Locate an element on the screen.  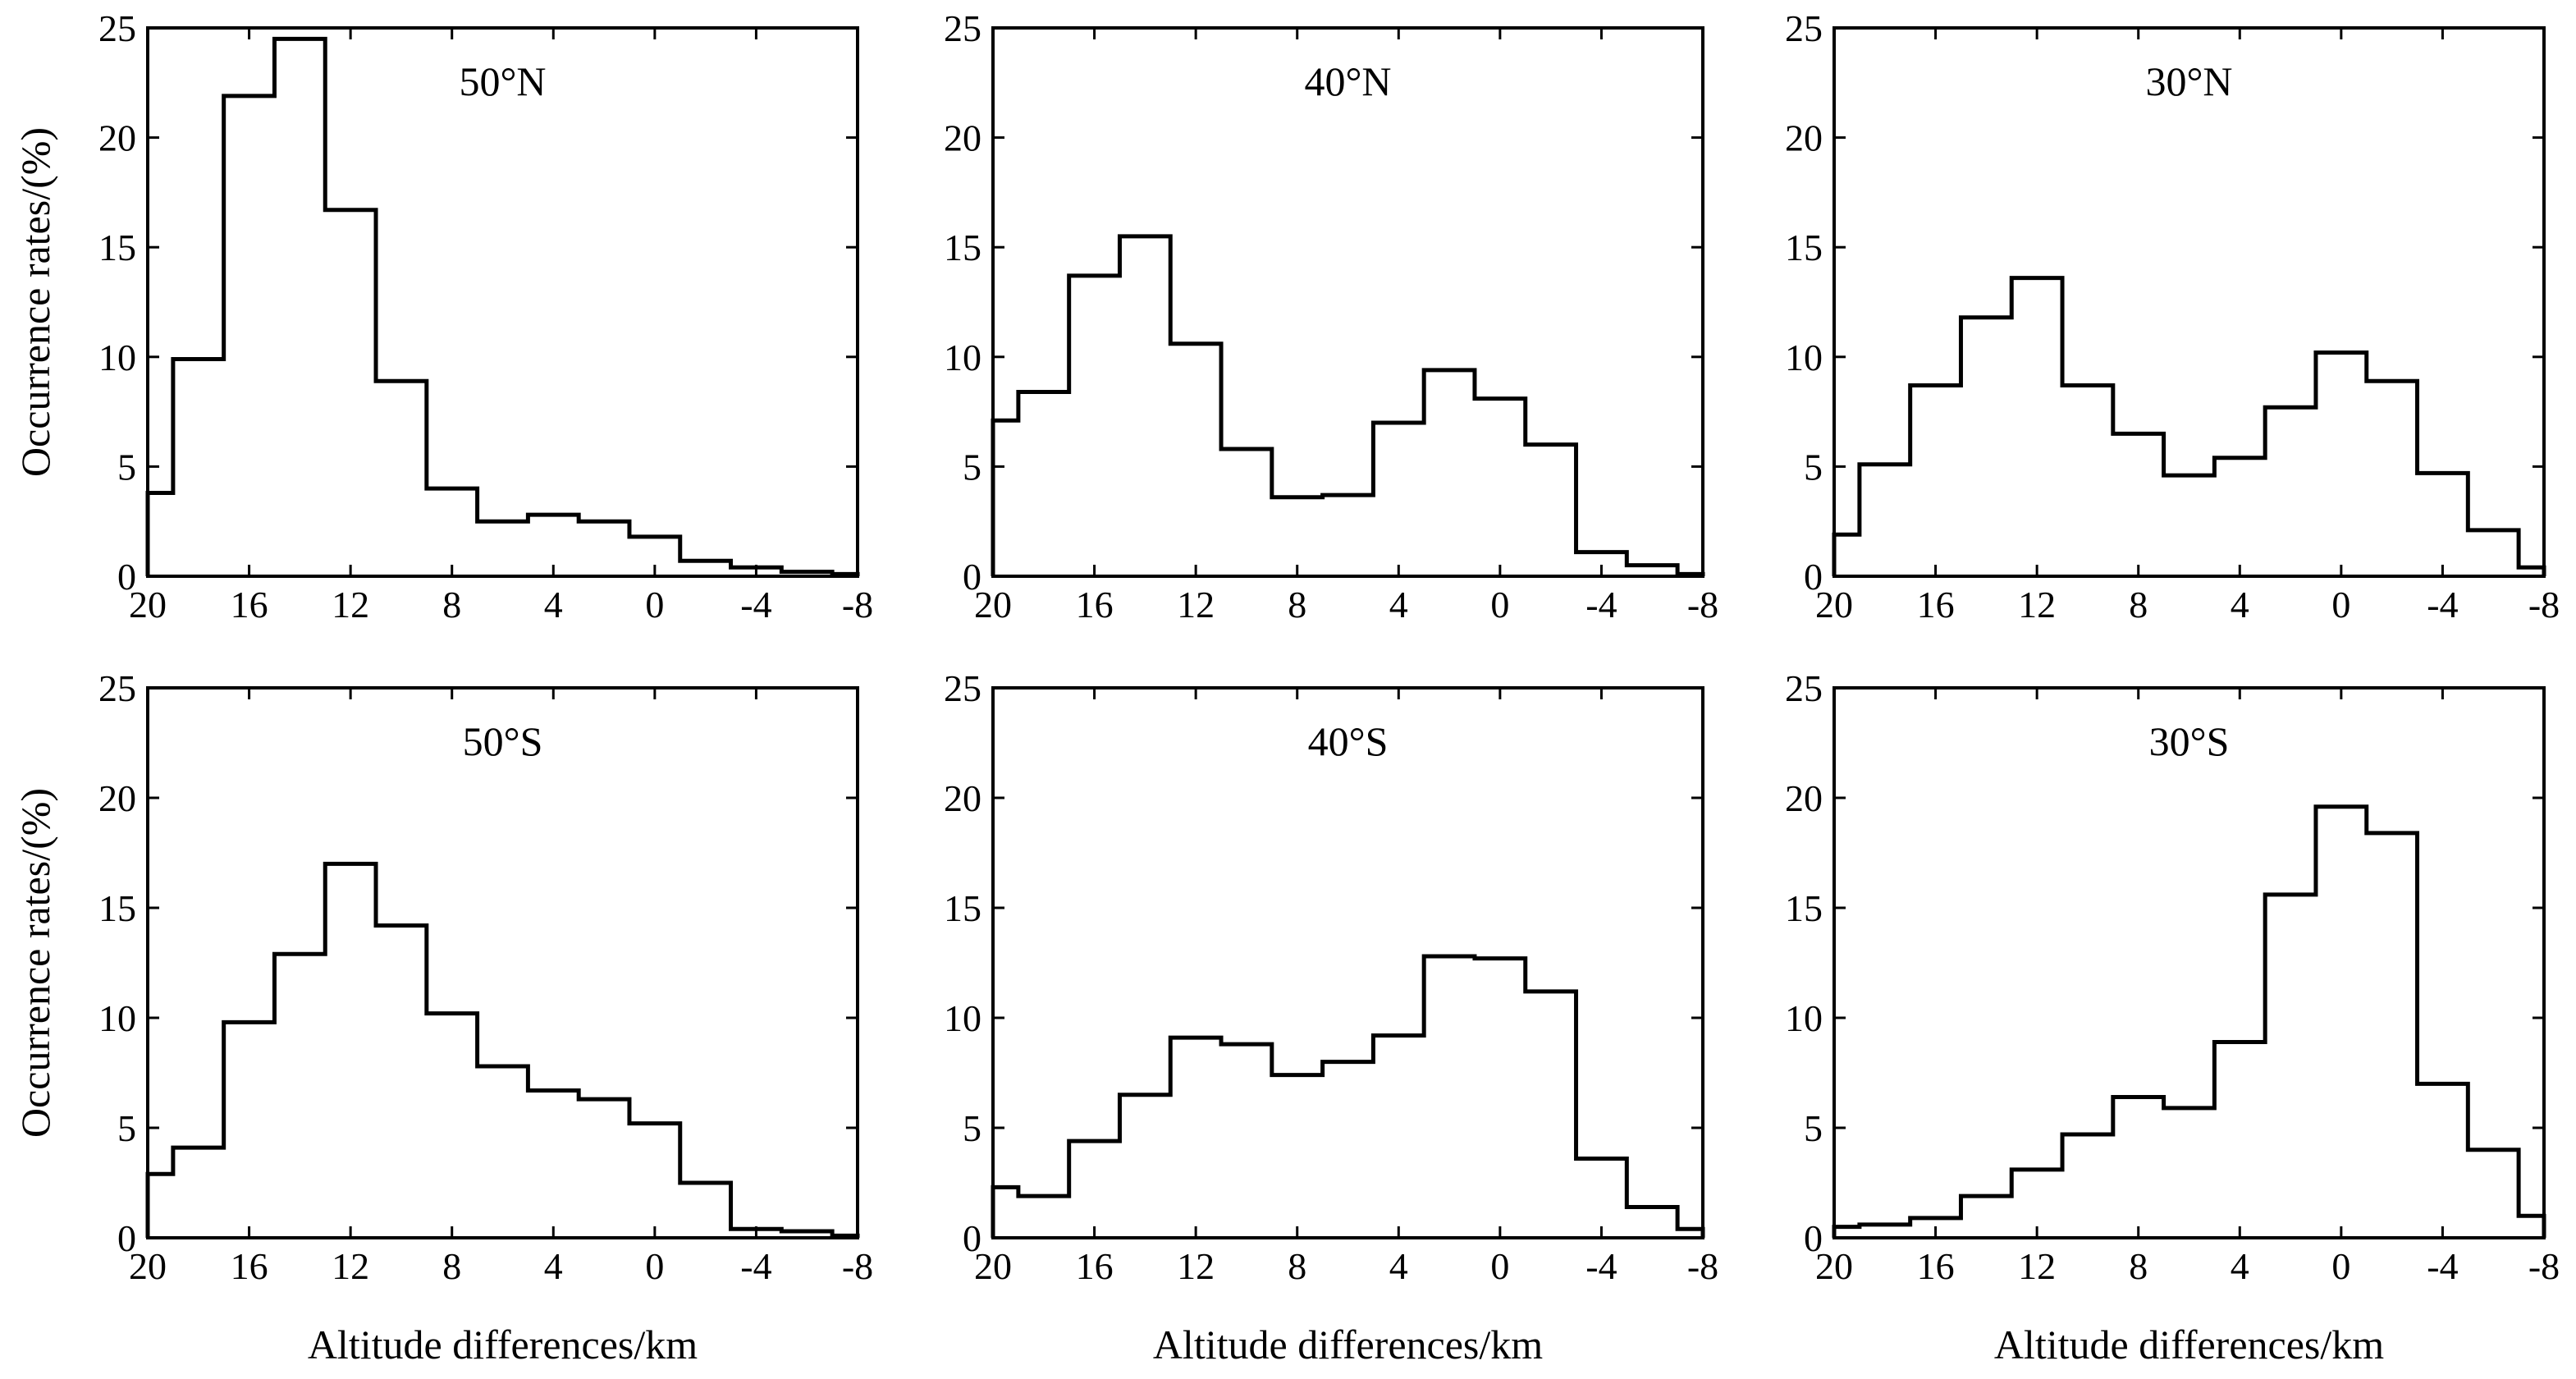
panel-4: 0 5 10 15 20 25 20 16 12 8 4 0 -4 -8 40°S is located at coordinates (1331, 977).